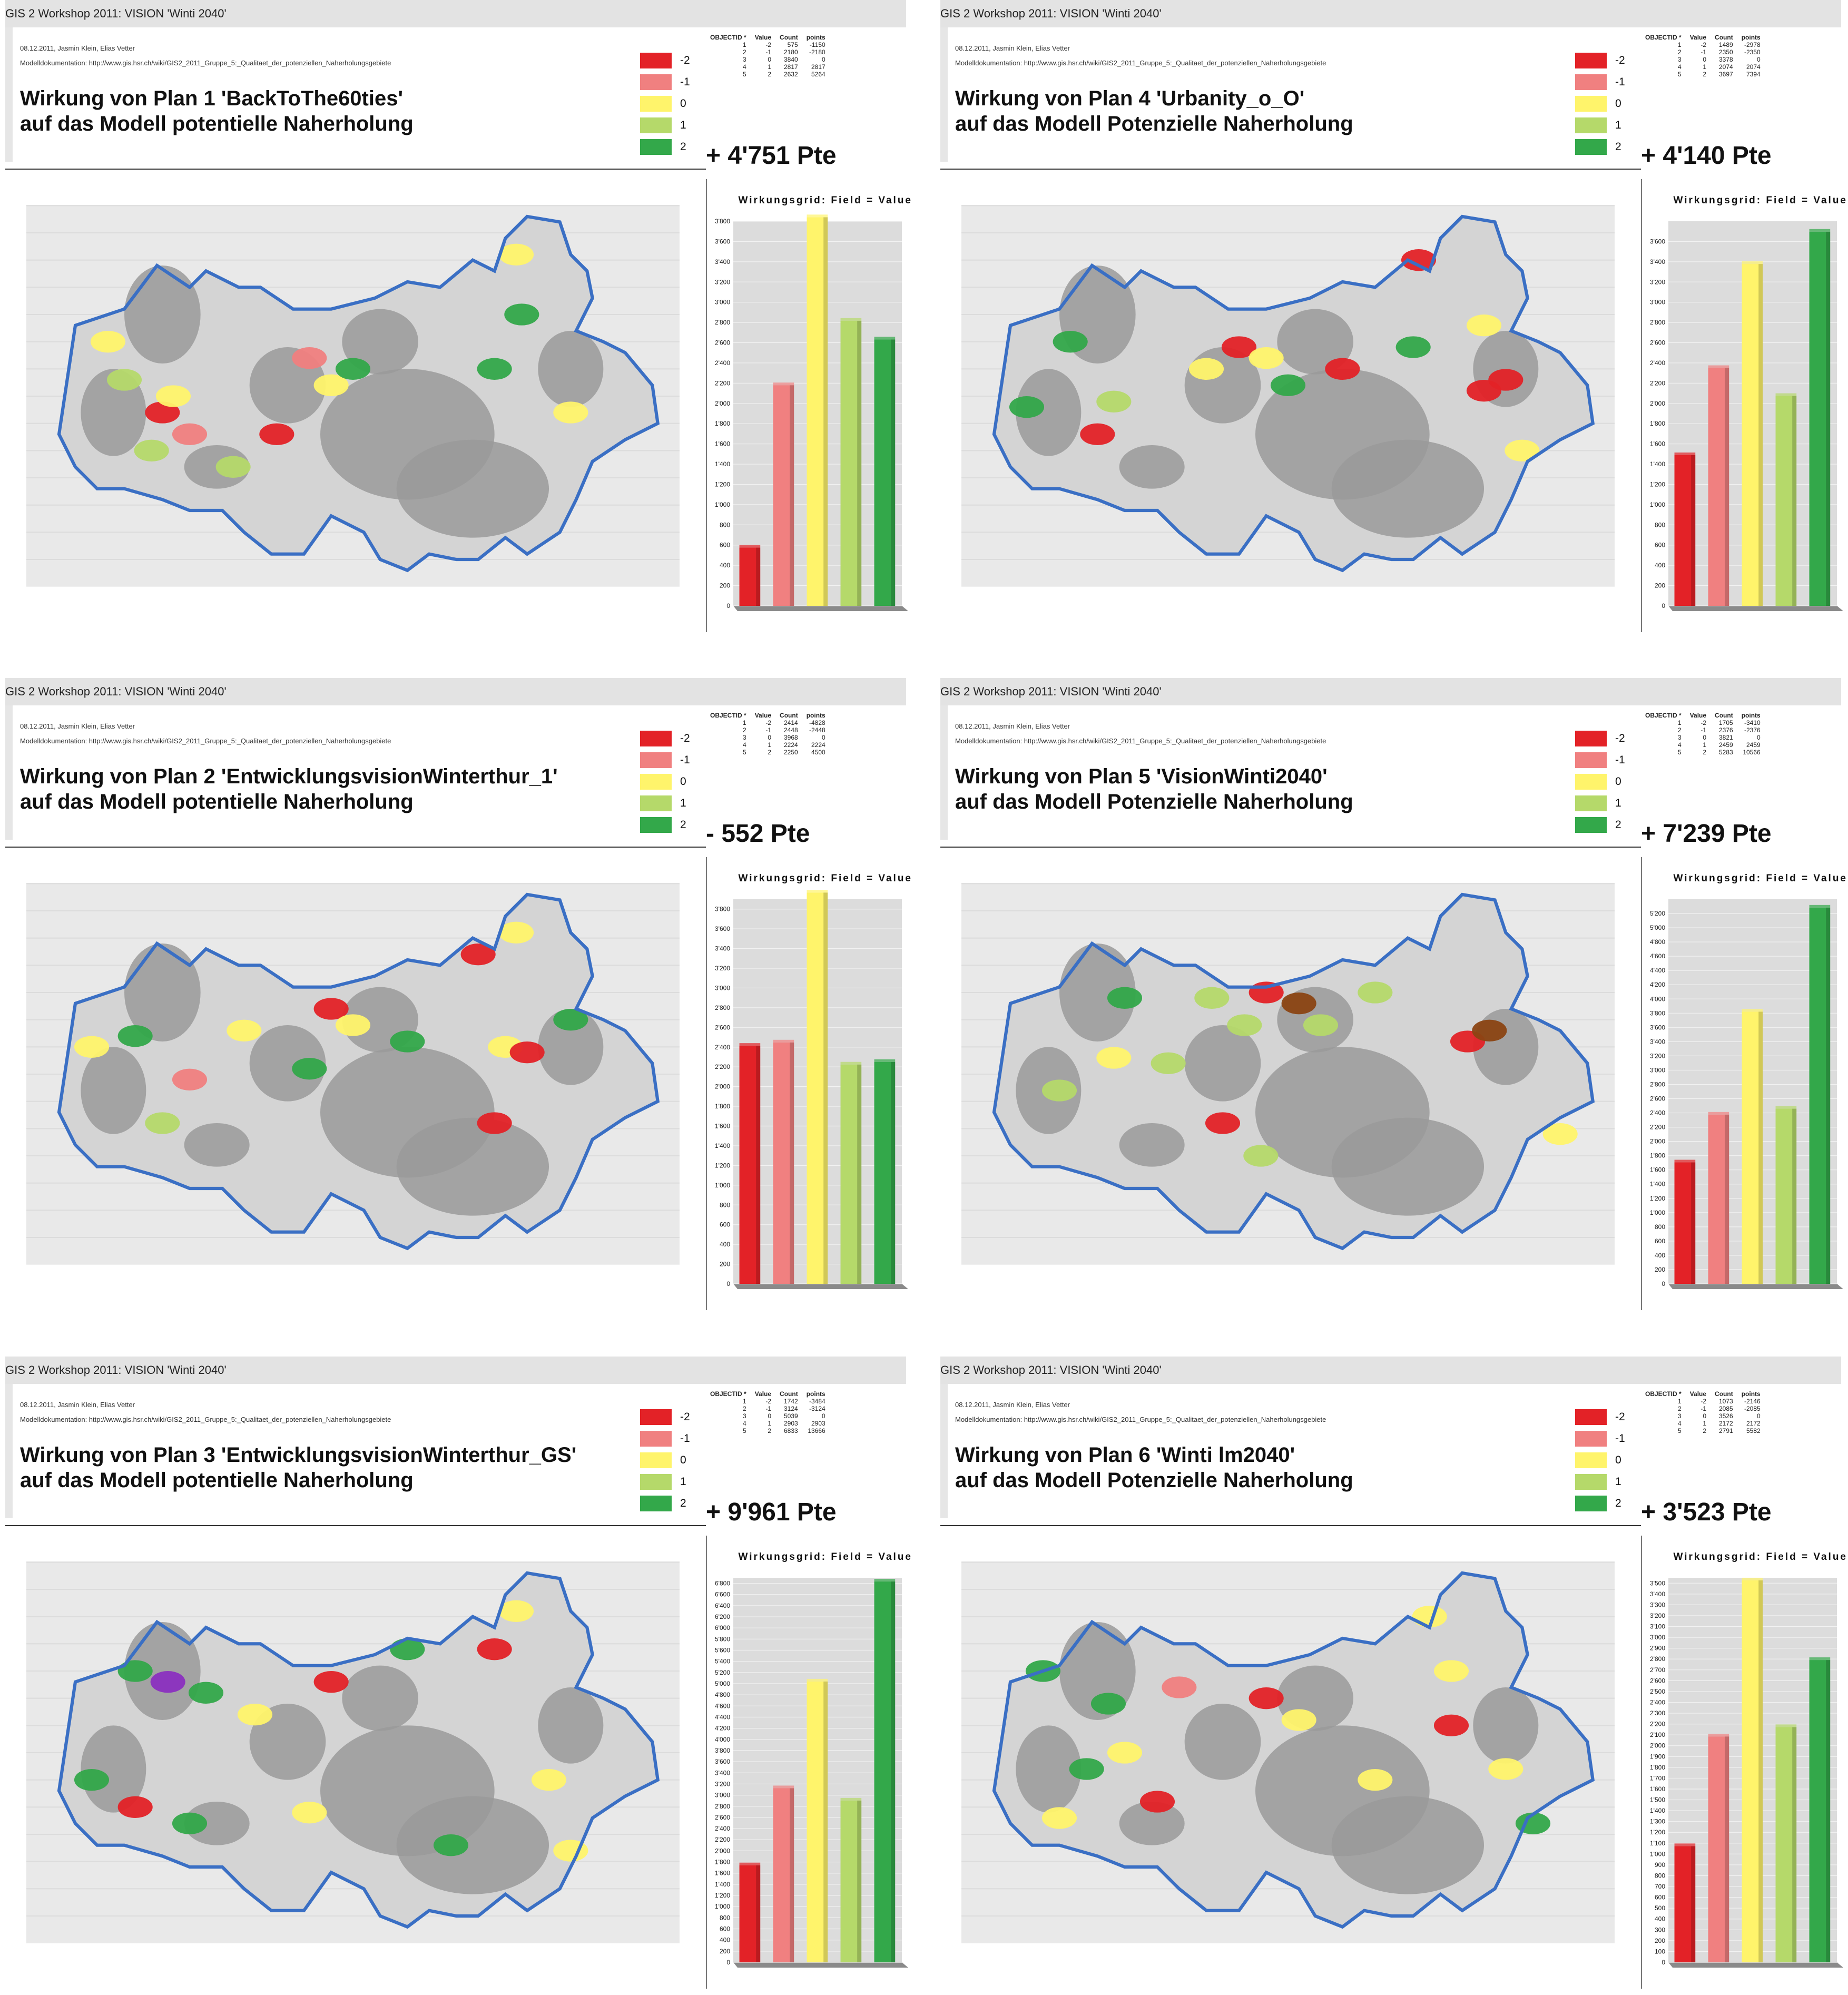 The width and height of the screenshot is (1848, 1995). I want to click on table-header-row: OBJECTID * Value Count points, so click(1703, 715).